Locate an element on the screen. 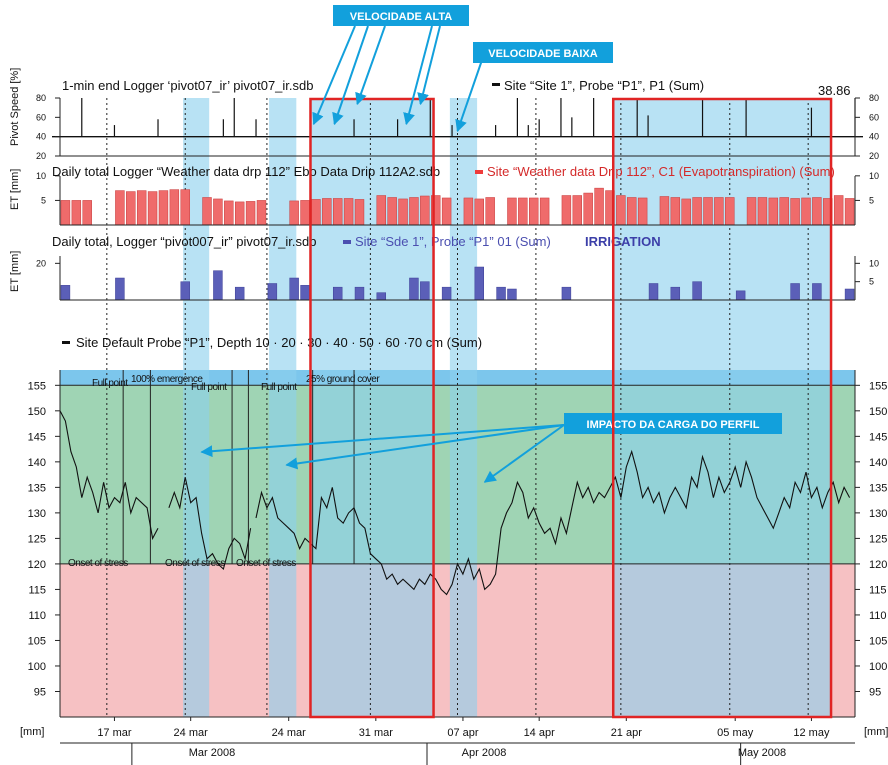 The width and height of the screenshot is (888, 765). y-tick-label-left: 140 is located at coordinates (37, 463).